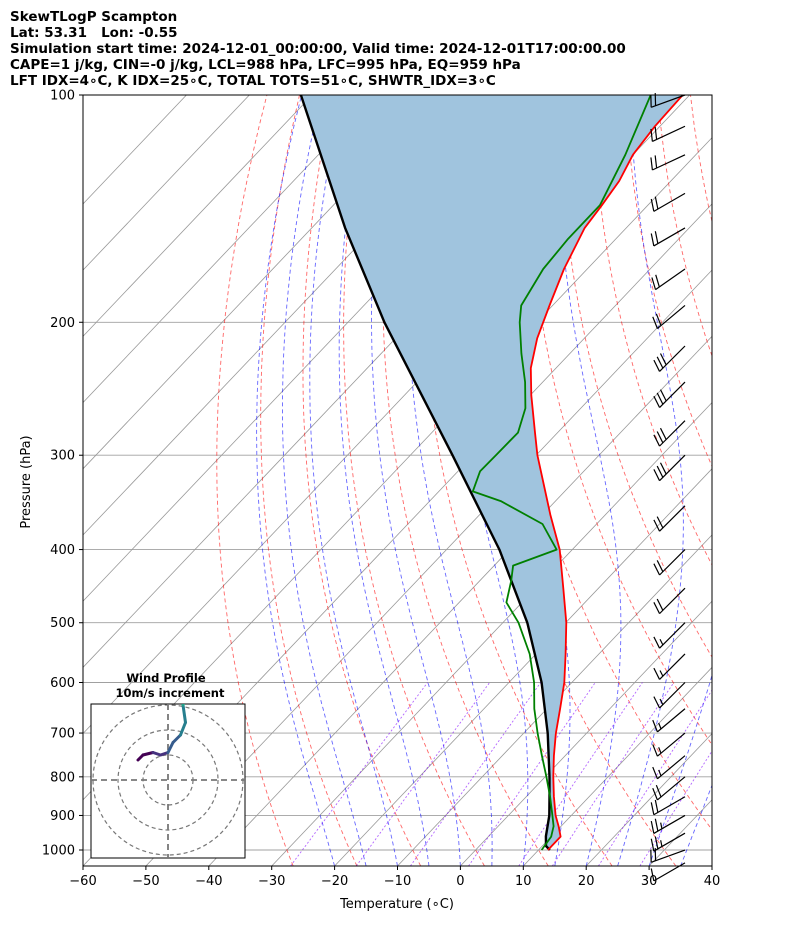 Image resolution: width=794 pixels, height=937 pixels. Describe the element at coordinates (62, 777) in the screenshot. I see `y-tick-label: 800` at that location.